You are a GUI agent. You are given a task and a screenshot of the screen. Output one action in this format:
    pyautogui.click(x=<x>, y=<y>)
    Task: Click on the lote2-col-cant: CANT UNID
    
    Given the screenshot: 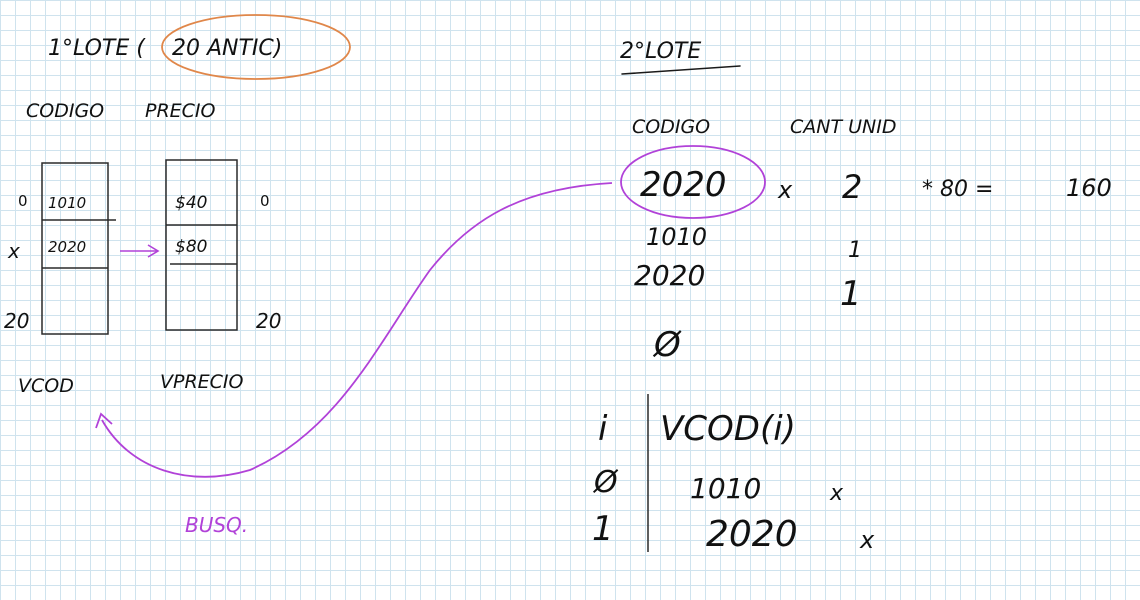 What is the action you would take?
    pyautogui.click(x=843, y=127)
    